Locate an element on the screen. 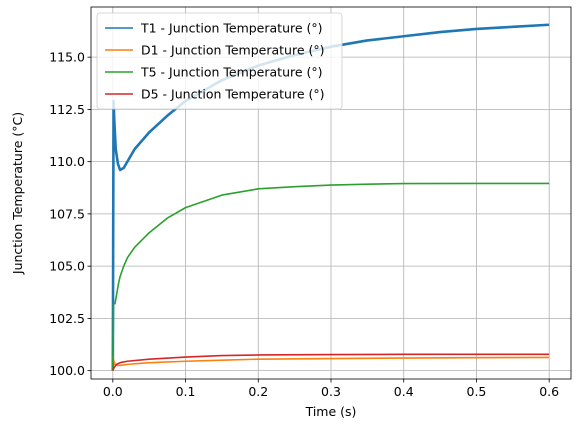  legend-box is located at coordinates (219, 61).